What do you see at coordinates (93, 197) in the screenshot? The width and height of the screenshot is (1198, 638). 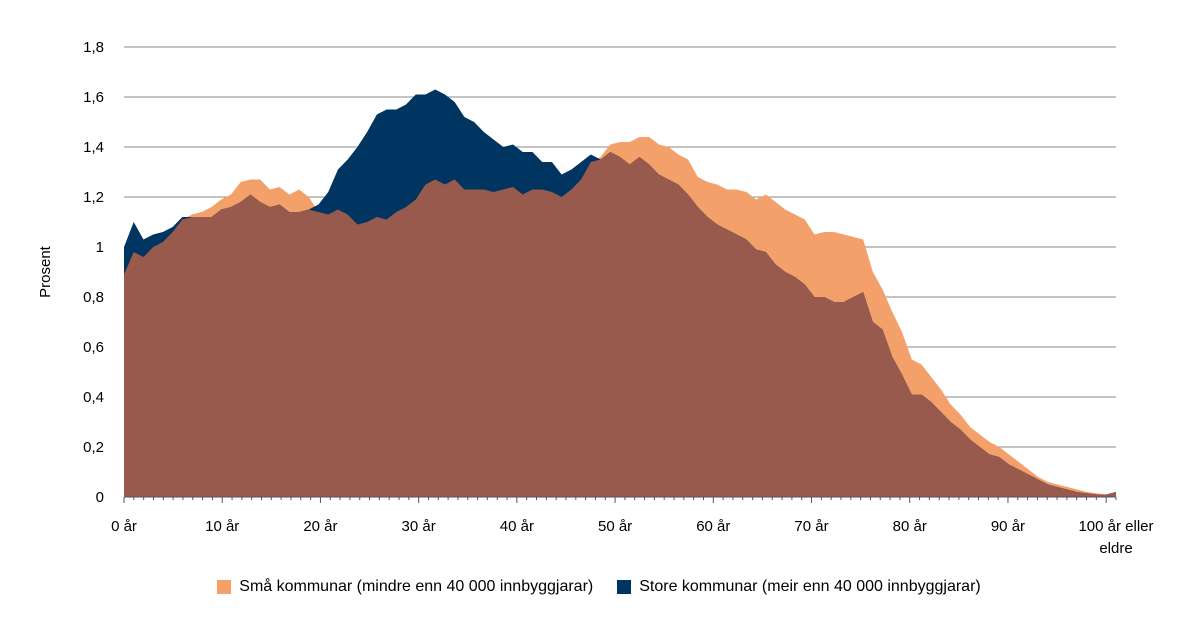 I see `y-tick-label: 1,2` at bounding box center [93, 197].